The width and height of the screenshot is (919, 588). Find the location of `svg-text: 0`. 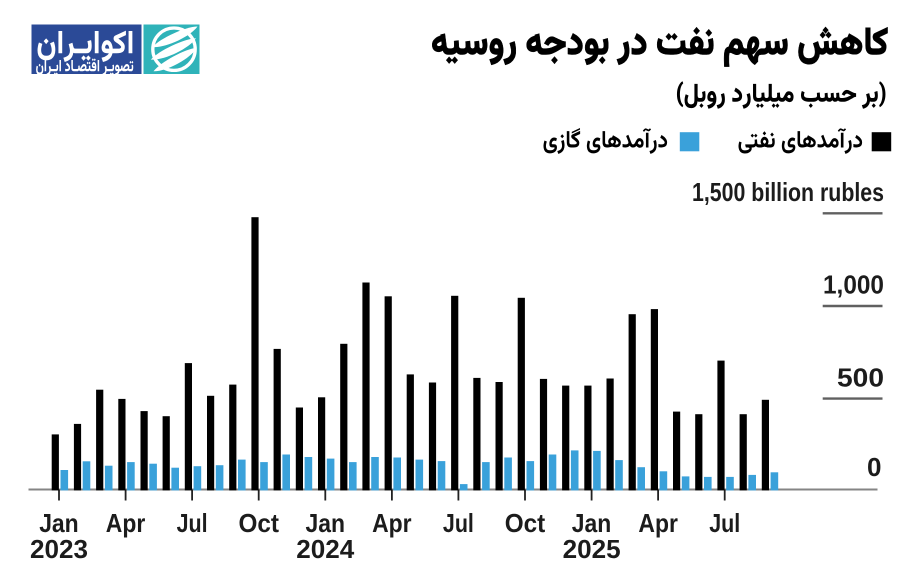

svg-text: 0 is located at coordinates (874, 467).